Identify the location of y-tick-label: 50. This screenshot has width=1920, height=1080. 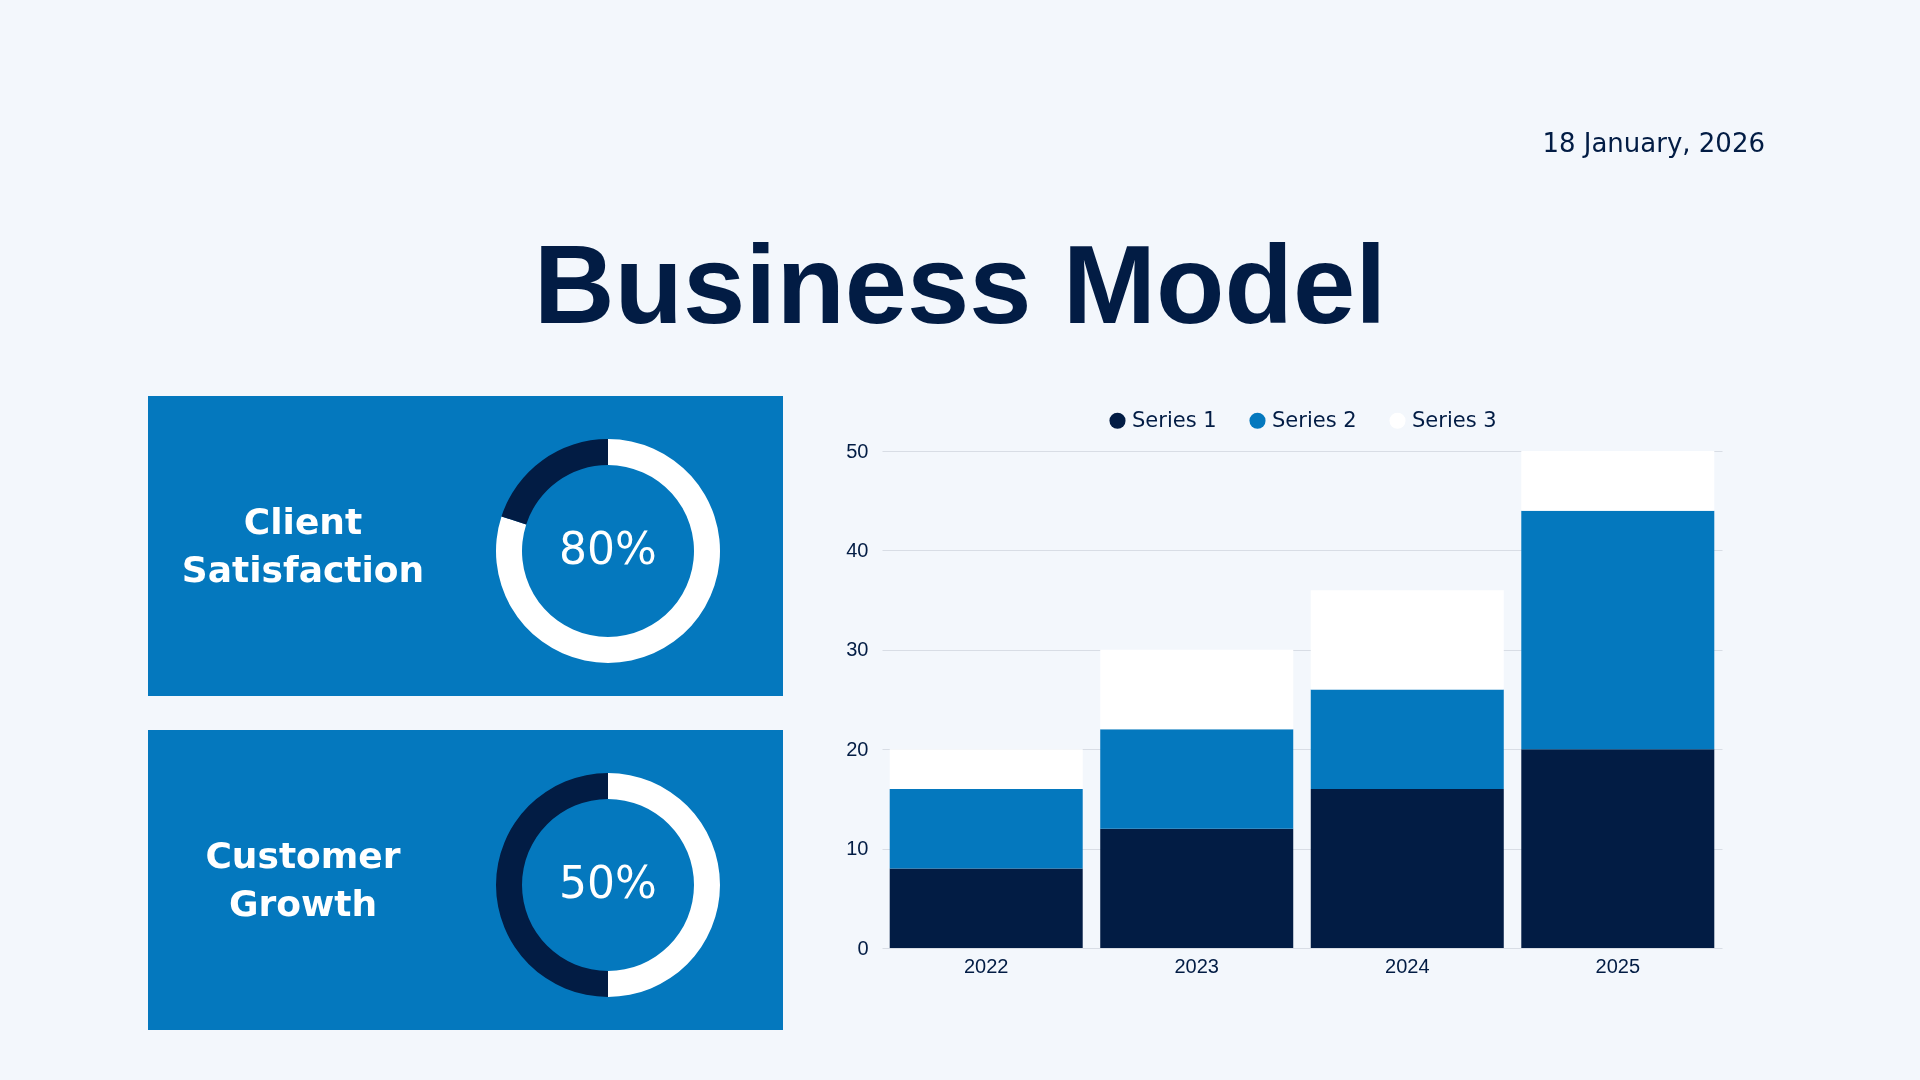
(857, 450).